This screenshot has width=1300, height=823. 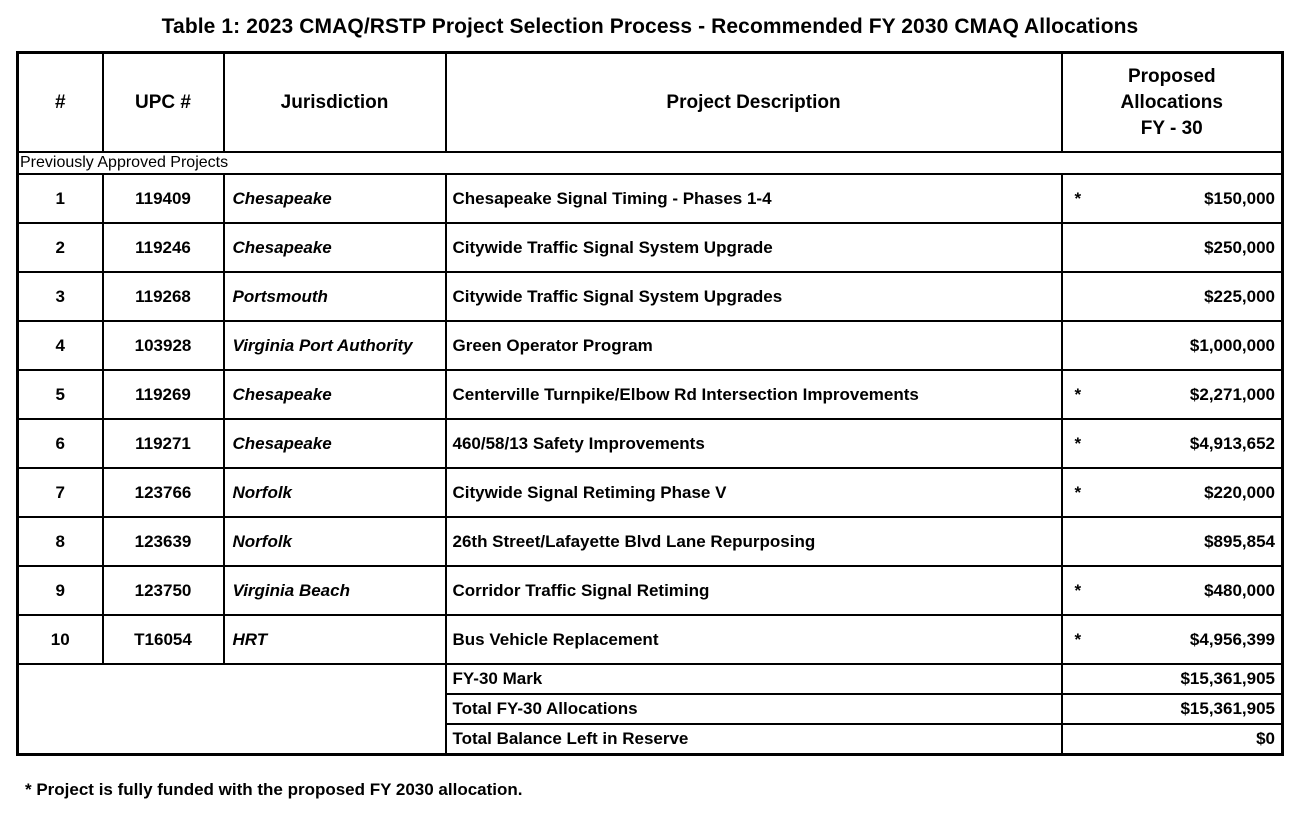 I want to click on allocation-amount: $150,000, so click(x=1239, y=198).